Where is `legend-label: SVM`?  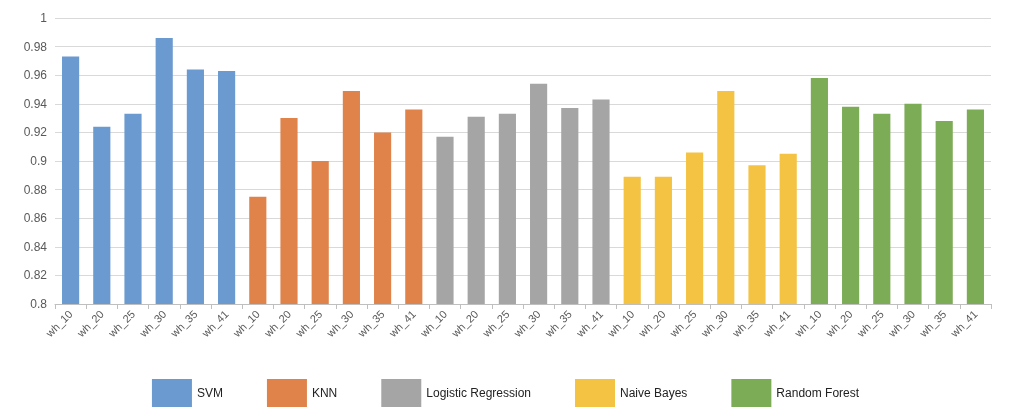
legend-label: SVM is located at coordinates (209, 393).